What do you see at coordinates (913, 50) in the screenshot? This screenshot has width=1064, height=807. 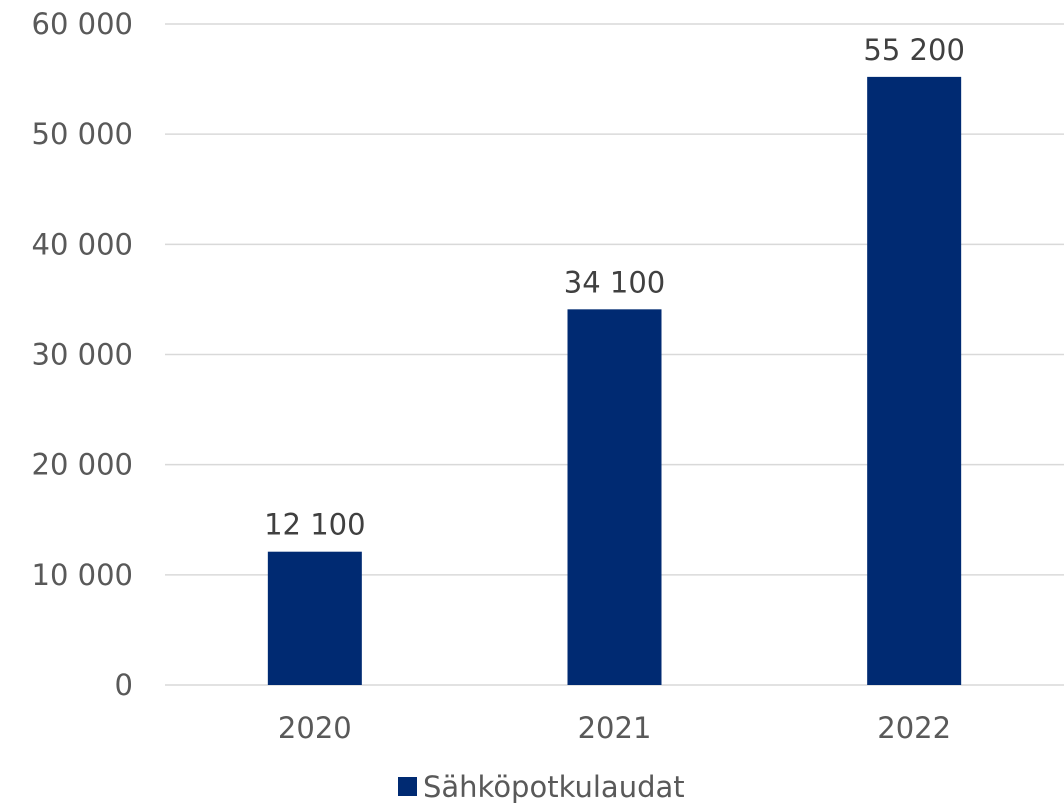 I see `data-label-2022: 55 200` at bounding box center [913, 50].